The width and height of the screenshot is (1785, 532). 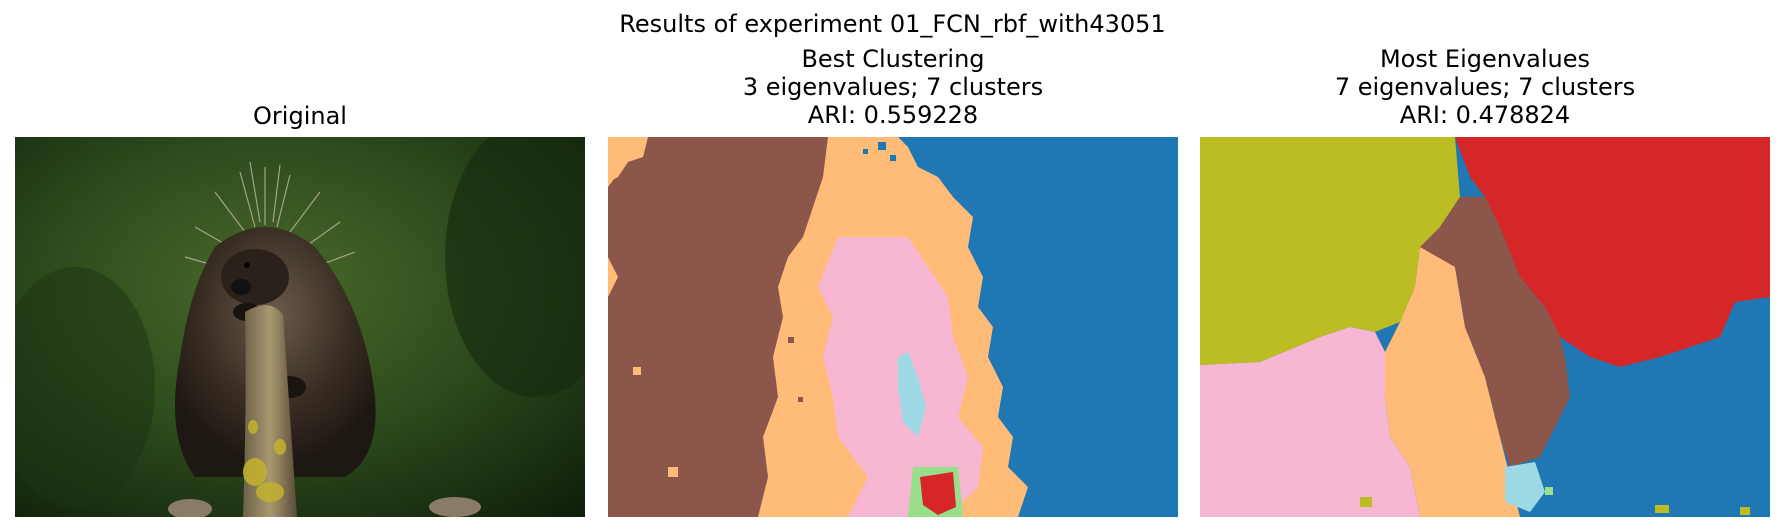 I want to click on panel-original-title: Original, so click(x=300, y=116).